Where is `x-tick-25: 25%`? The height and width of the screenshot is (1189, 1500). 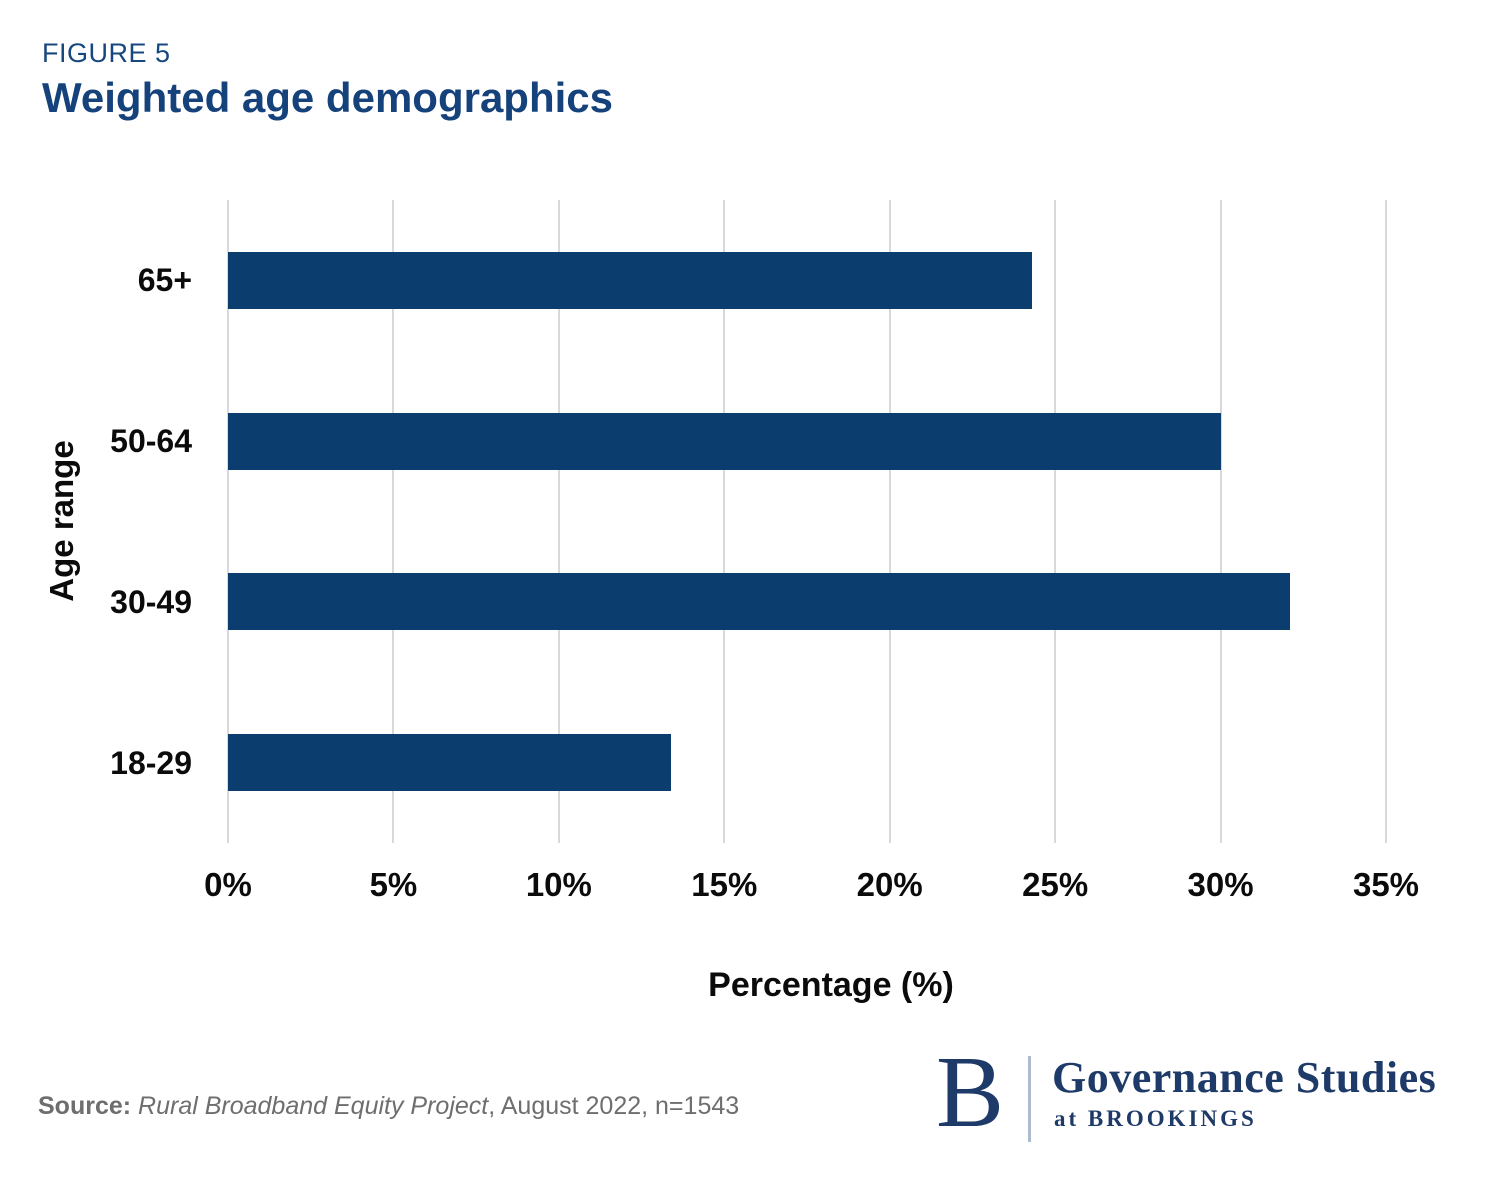 x-tick-25: 25% is located at coordinates (1055, 884).